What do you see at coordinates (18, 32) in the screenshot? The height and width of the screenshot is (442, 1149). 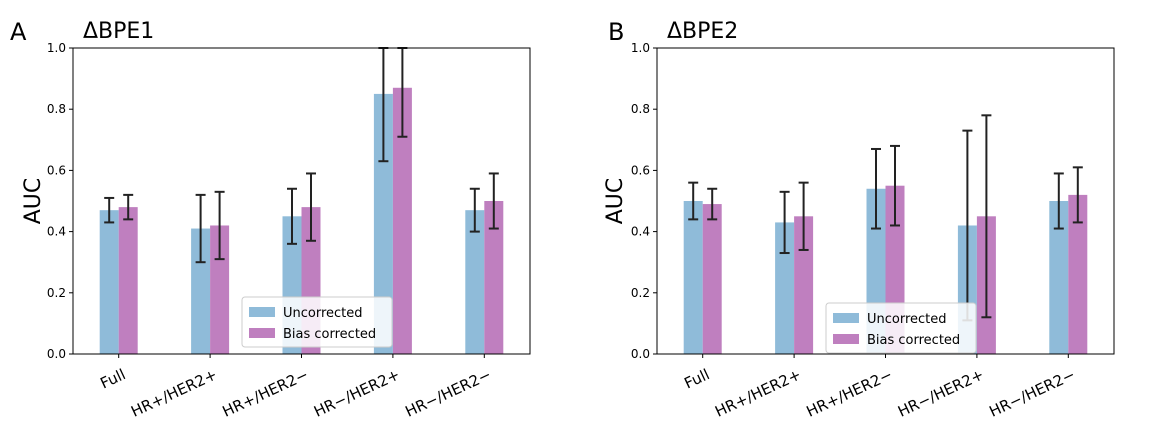 I see `panel-letter: A` at bounding box center [18, 32].